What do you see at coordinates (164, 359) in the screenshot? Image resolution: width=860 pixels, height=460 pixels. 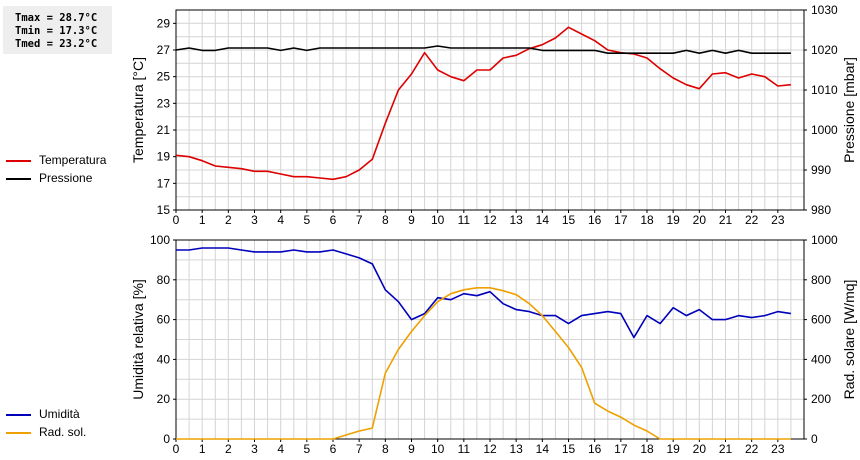 I see `y-tick-label: 40` at bounding box center [164, 359].